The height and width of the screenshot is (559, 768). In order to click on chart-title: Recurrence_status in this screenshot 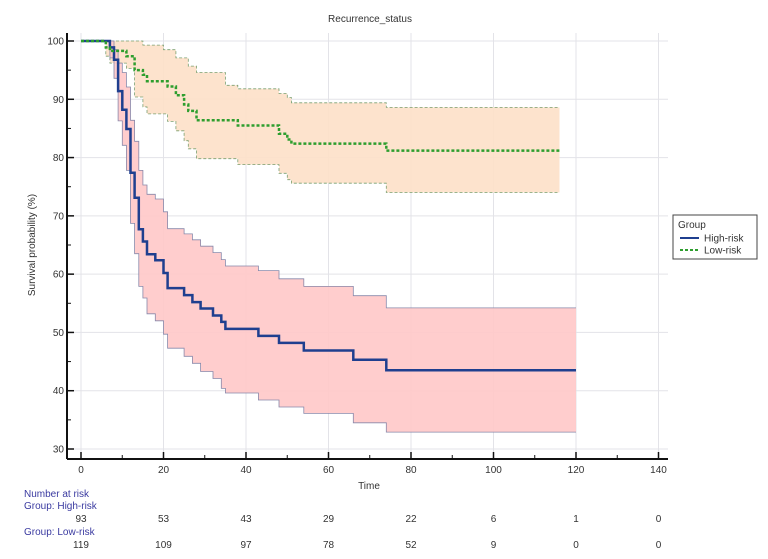, I will do `click(370, 19)`.